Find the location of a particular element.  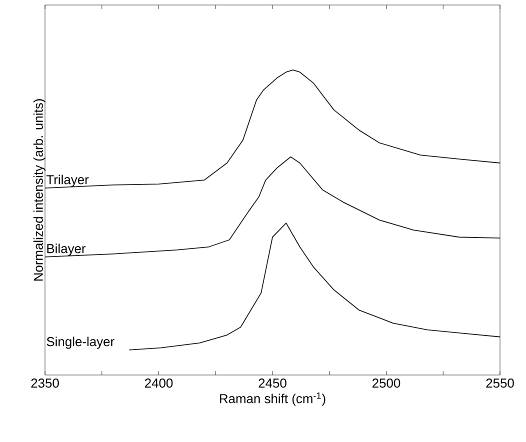

y-axis-title: Normalized intensity (arb. units) is located at coordinates (39, 190).